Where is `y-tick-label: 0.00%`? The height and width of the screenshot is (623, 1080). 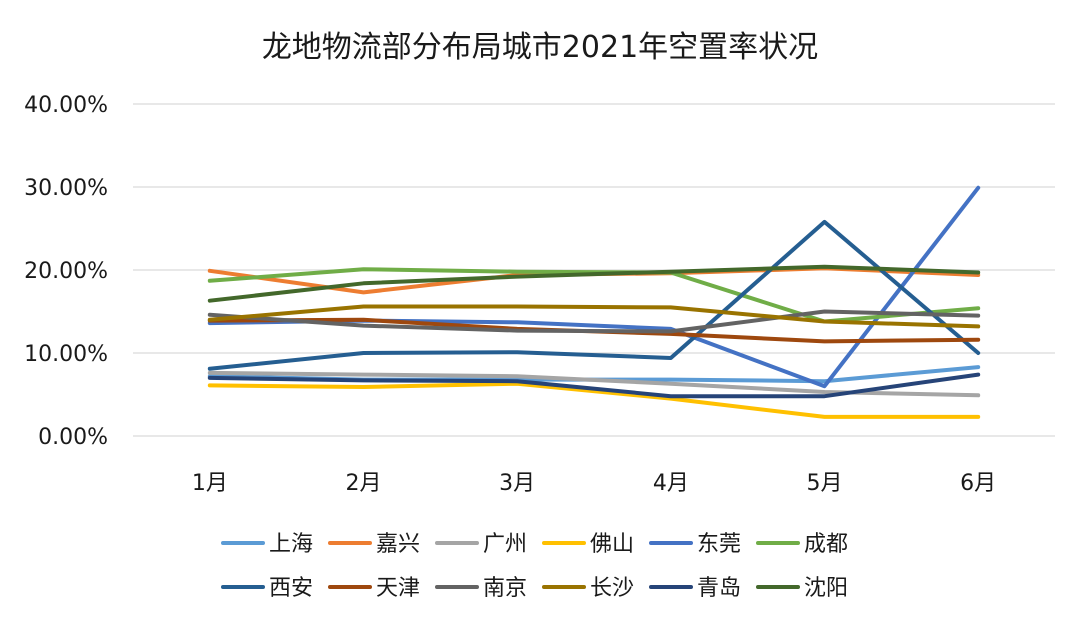
y-tick-label: 0.00% is located at coordinates (73, 437).